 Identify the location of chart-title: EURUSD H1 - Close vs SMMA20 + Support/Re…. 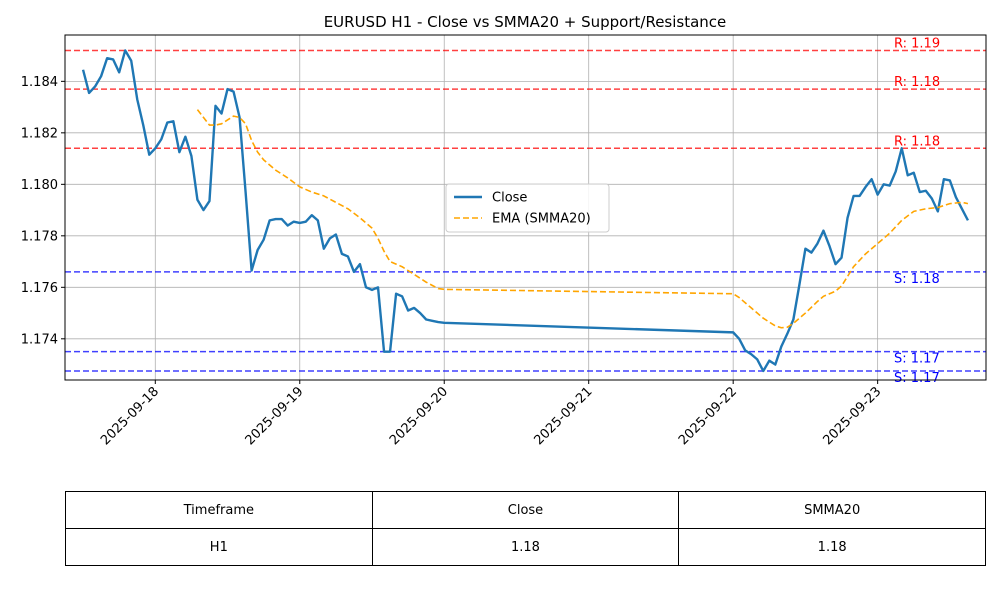
(525, 22).